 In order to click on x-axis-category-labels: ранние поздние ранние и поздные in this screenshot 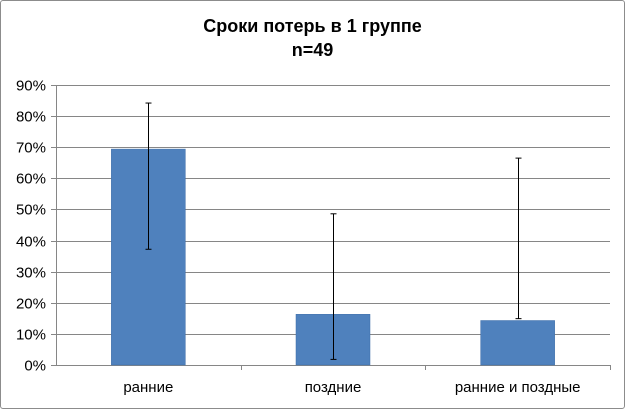, I will do `click(351, 387)`.